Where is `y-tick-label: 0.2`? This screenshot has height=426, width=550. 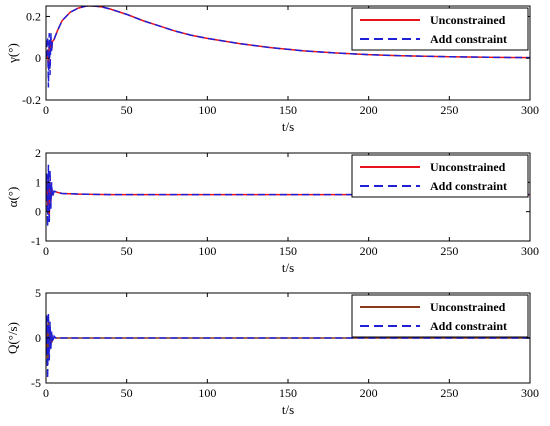 y-tick-label: 0.2 is located at coordinates (33, 16).